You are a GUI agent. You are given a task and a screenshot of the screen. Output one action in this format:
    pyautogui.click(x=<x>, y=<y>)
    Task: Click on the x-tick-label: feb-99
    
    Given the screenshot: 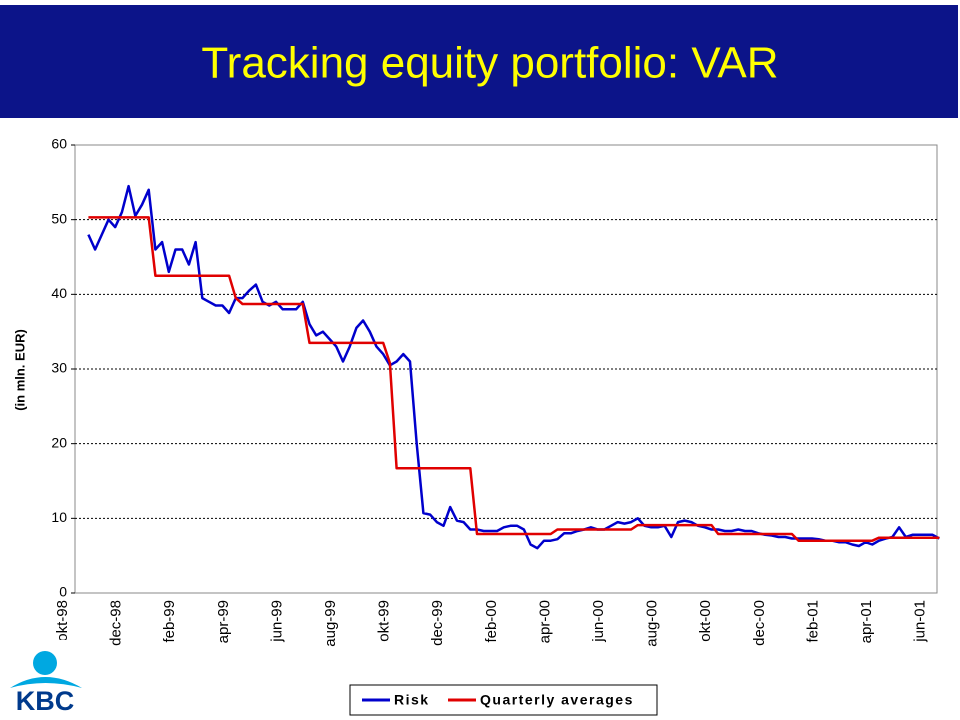 What is the action you would take?
    pyautogui.click(x=169, y=621)
    